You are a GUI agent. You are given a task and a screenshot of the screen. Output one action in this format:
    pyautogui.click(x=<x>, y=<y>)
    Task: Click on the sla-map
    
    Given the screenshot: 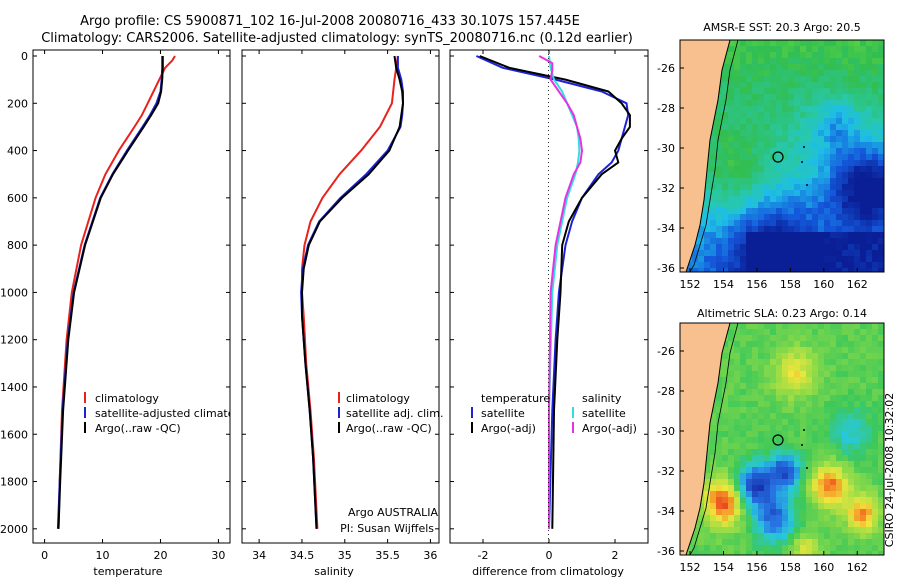 What is the action you would take?
    pyautogui.click(x=782, y=439)
    